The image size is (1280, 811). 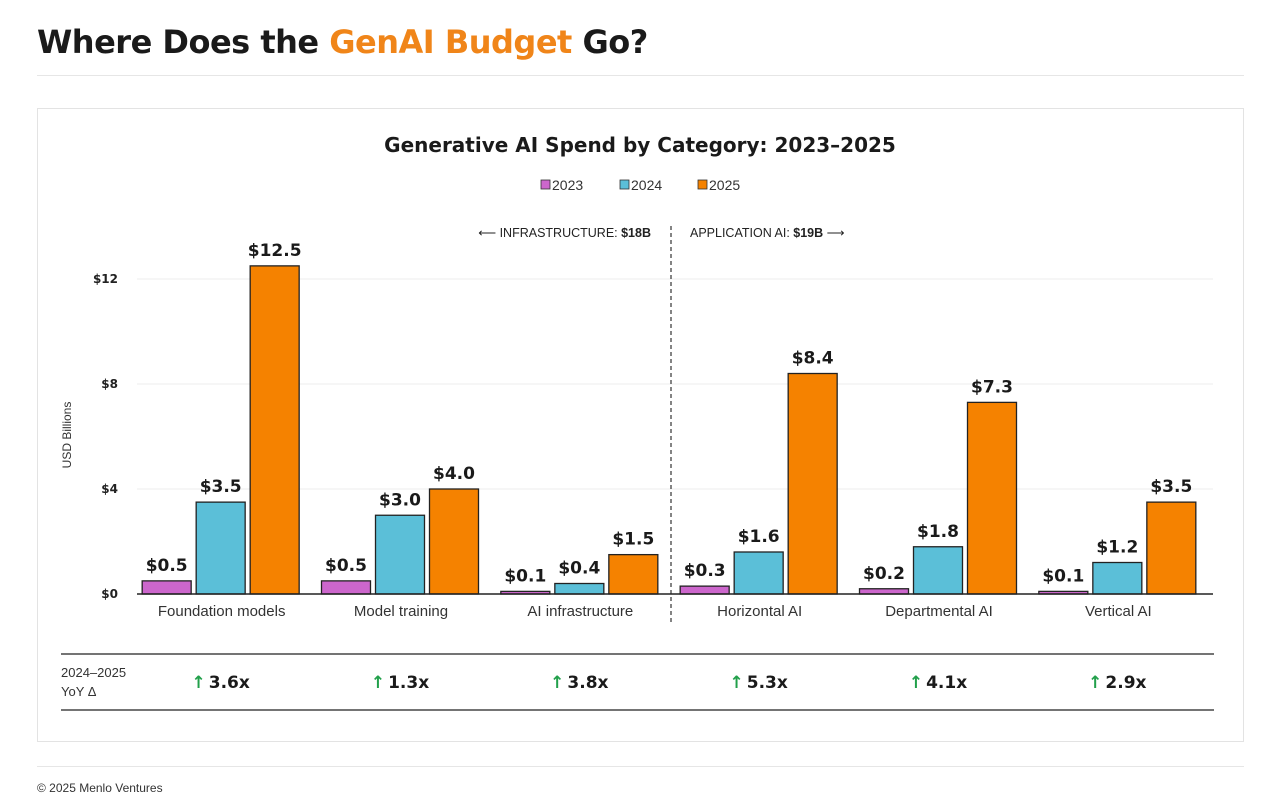 I want to click on yoy-value-text: 3.6x, so click(x=229, y=683).